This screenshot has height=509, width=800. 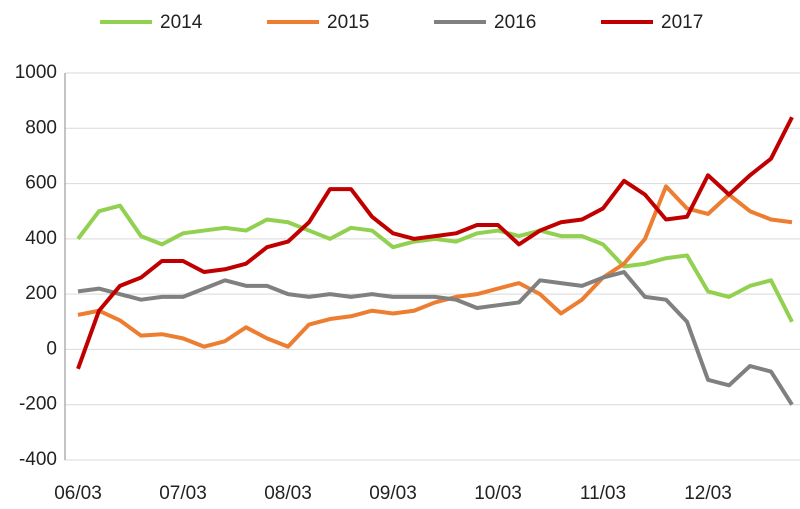 What do you see at coordinates (38, 459) in the screenshot?
I see `y-tick-label: -400` at bounding box center [38, 459].